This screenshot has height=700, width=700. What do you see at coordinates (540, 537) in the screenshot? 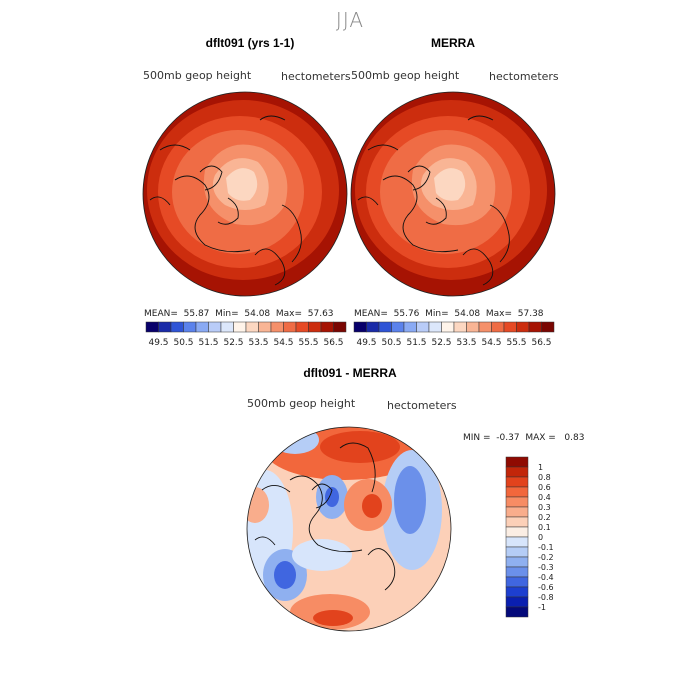
I see `diff-colorbar-tick-label: 0` at bounding box center [540, 537].